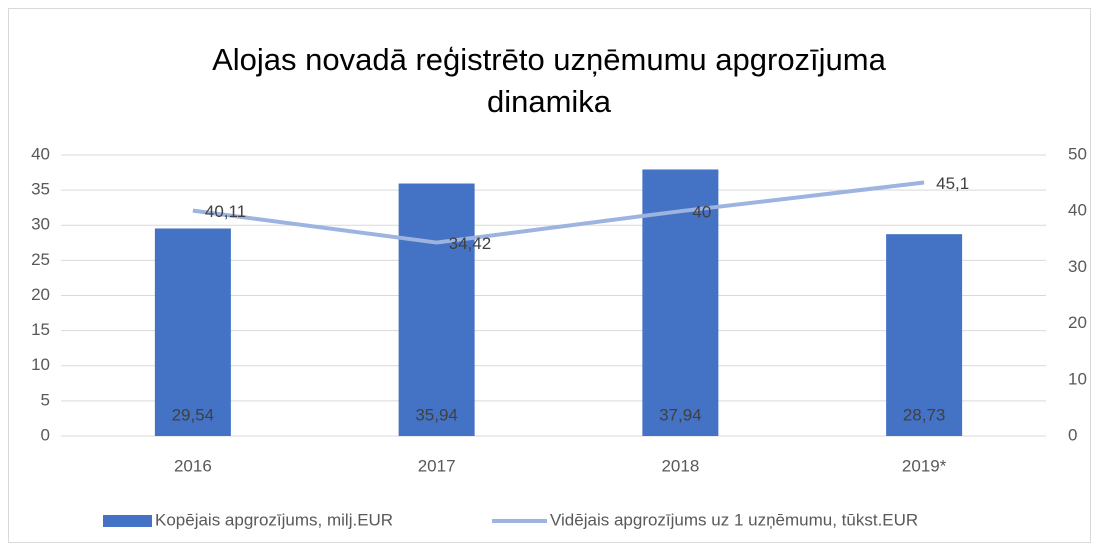 Image resolution: width=1099 pixels, height=551 pixels. I want to click on data-label: 45,1, so click(952, 183).